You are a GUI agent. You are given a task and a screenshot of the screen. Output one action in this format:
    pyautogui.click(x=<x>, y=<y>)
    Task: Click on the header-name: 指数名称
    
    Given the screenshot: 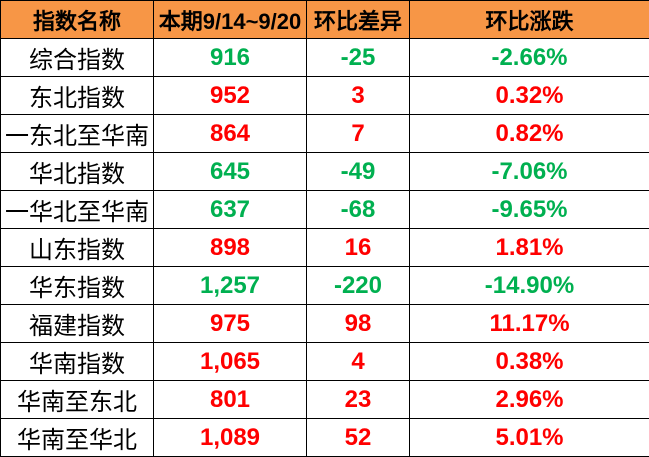 What is the action you would take?
    pyautogui.click(x=77, y=19)
    